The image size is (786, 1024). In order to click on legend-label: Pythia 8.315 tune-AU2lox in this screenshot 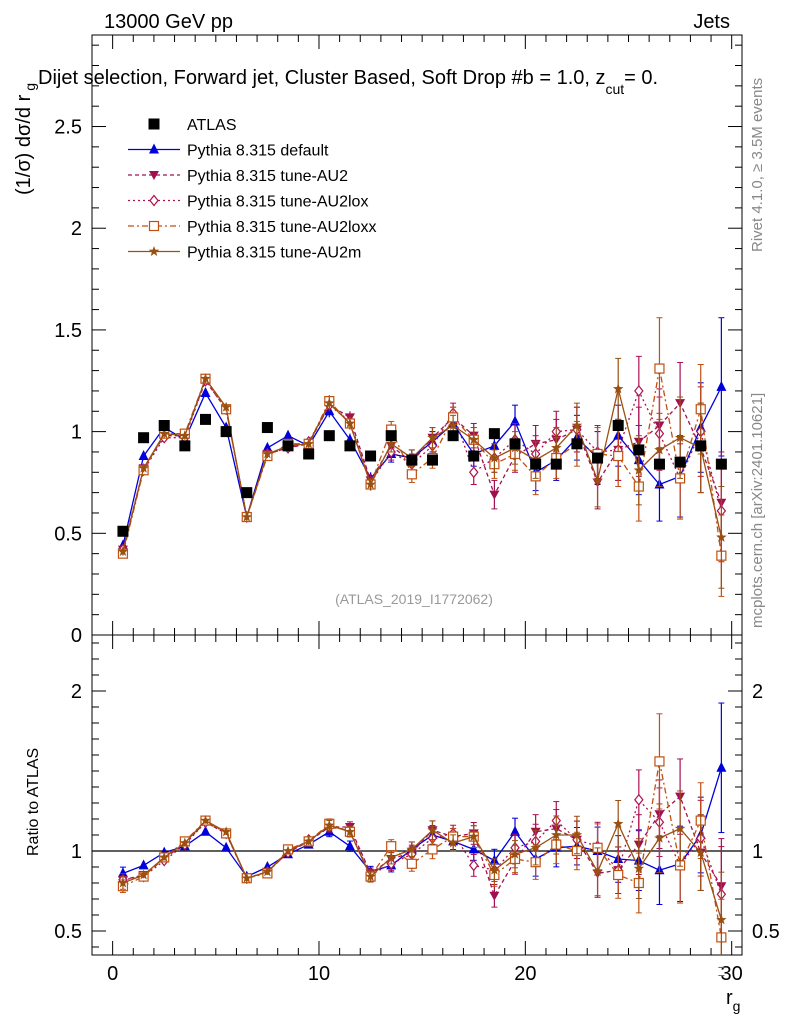, I will do `click(277, 202)`.